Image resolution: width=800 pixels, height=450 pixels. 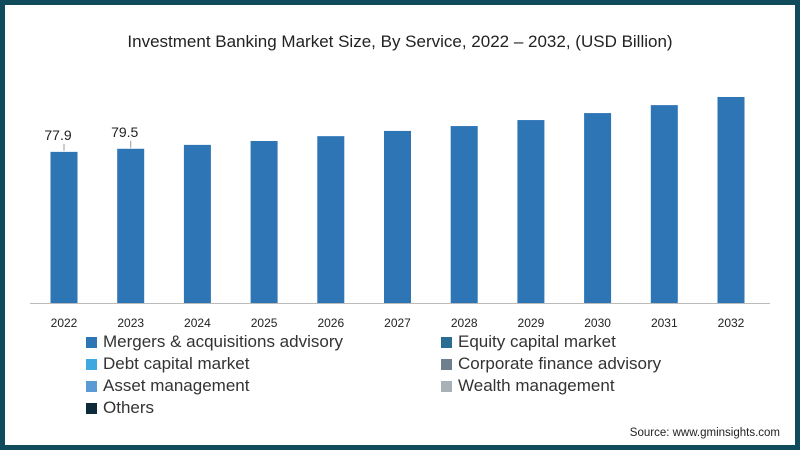 I want to click on x-tick-label: 2030, so click(x=597, y=323).